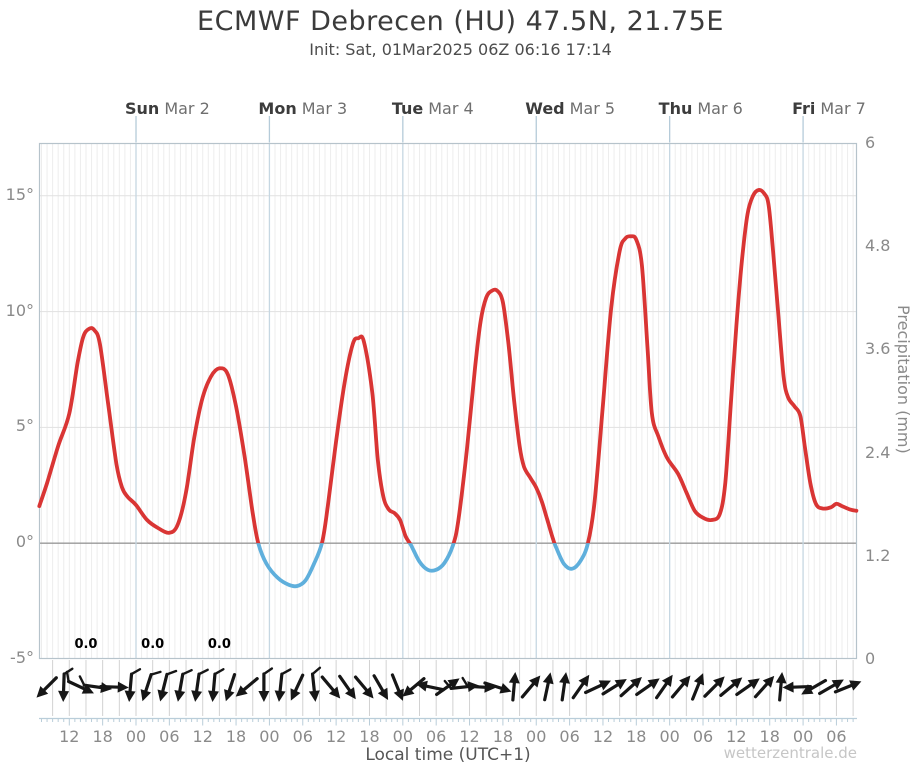 The width and height of the screenshot is (921, 768). I want to click on x-tick-42: 18, so click(236, 736).